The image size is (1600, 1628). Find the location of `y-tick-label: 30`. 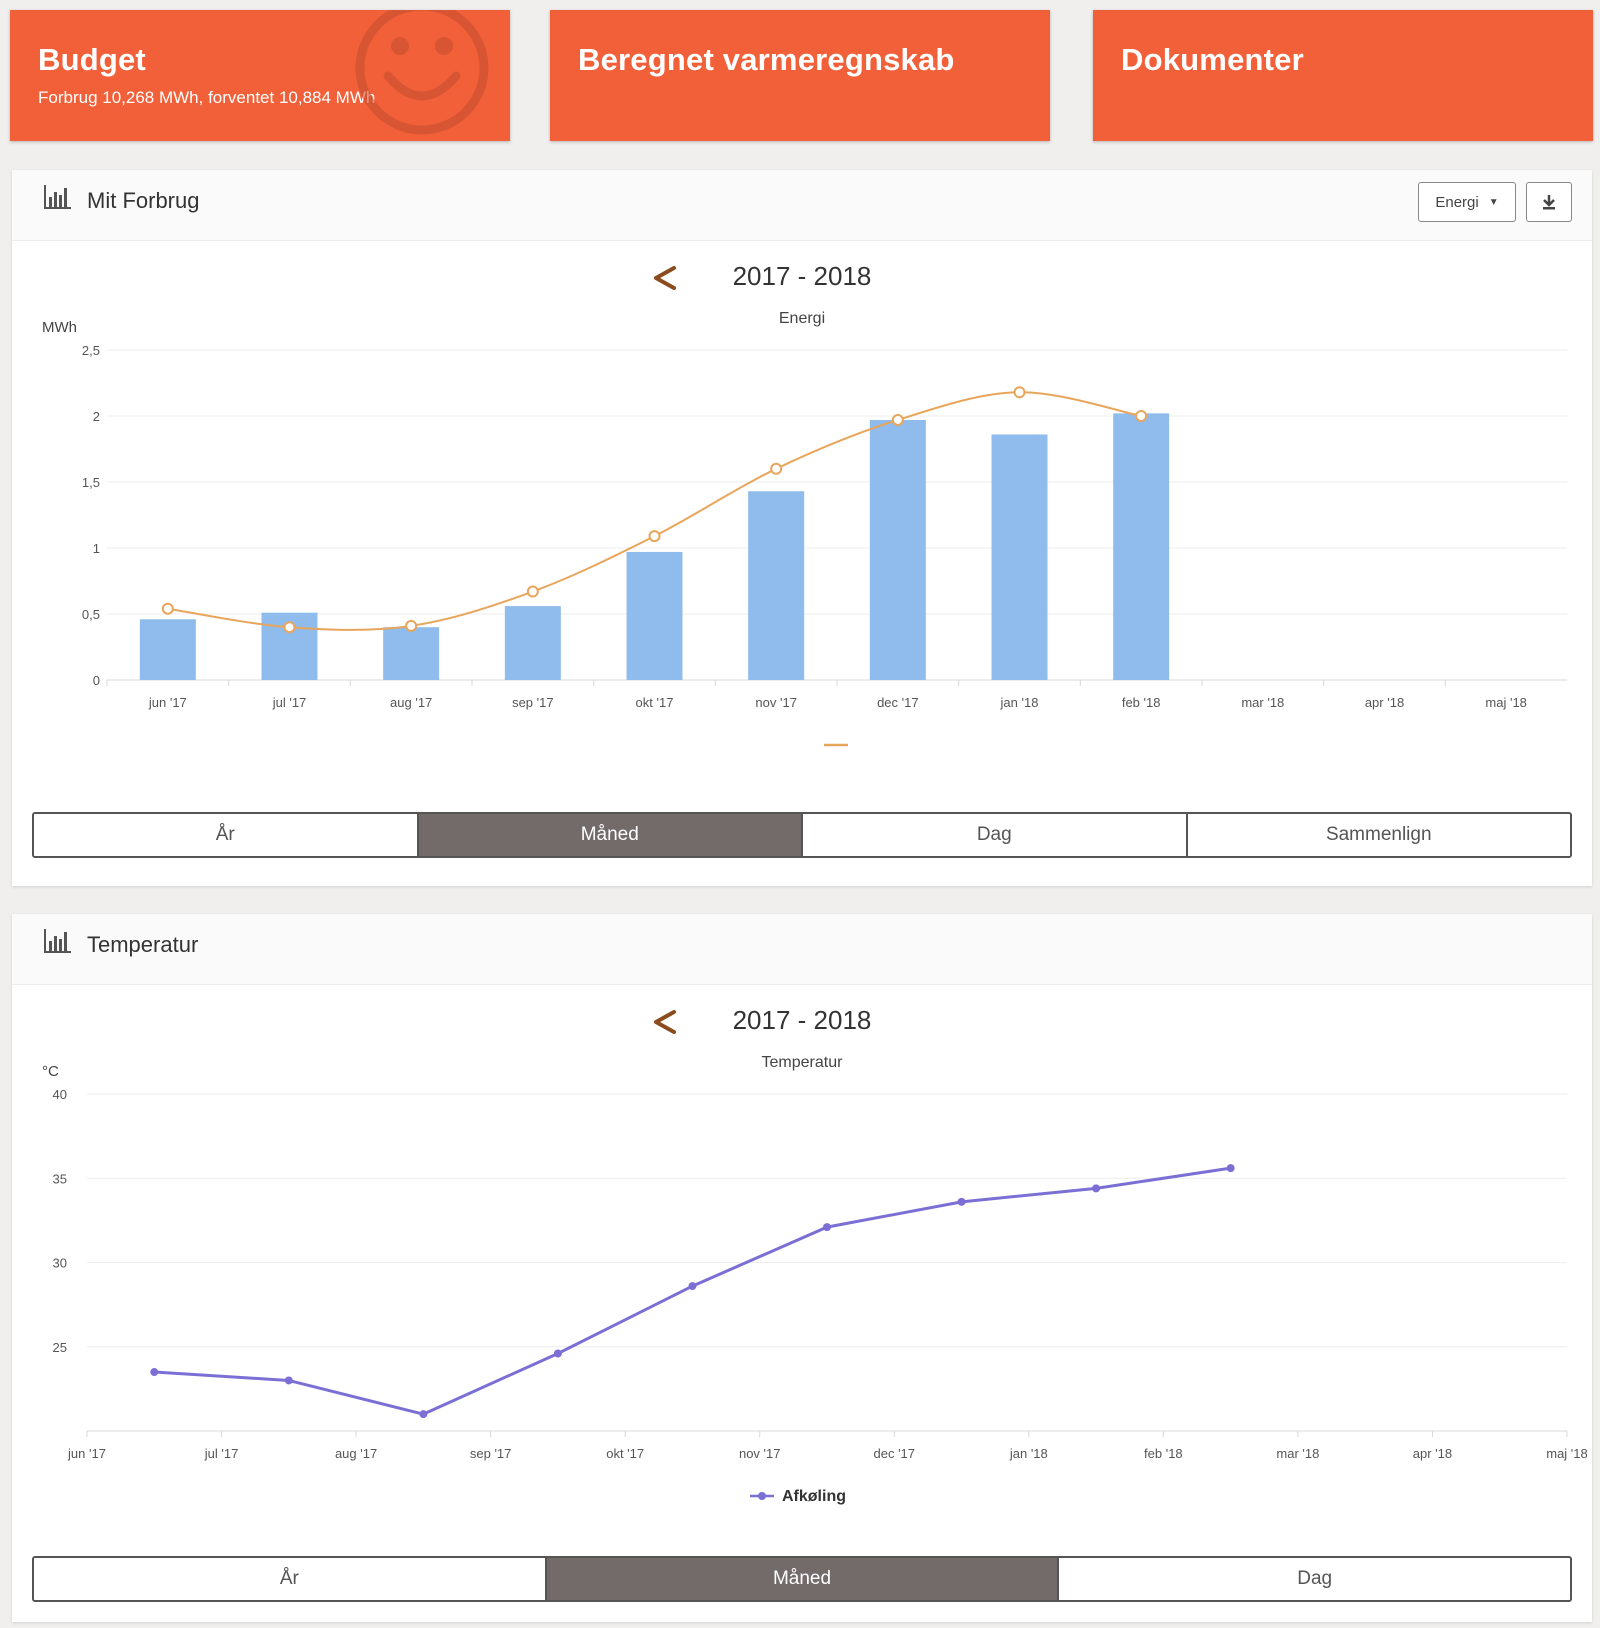

y-tick-label: 30 is located at coordinates (60, 1263).